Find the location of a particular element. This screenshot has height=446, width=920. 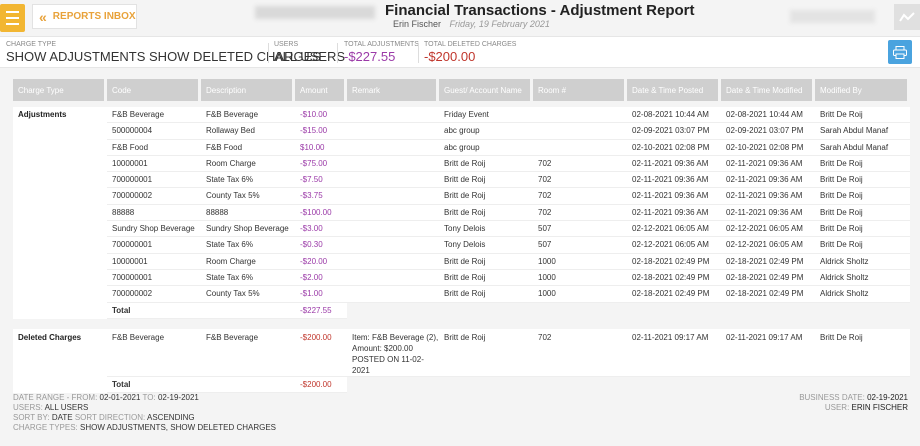

trend-button is located at coordinates (907, 17).